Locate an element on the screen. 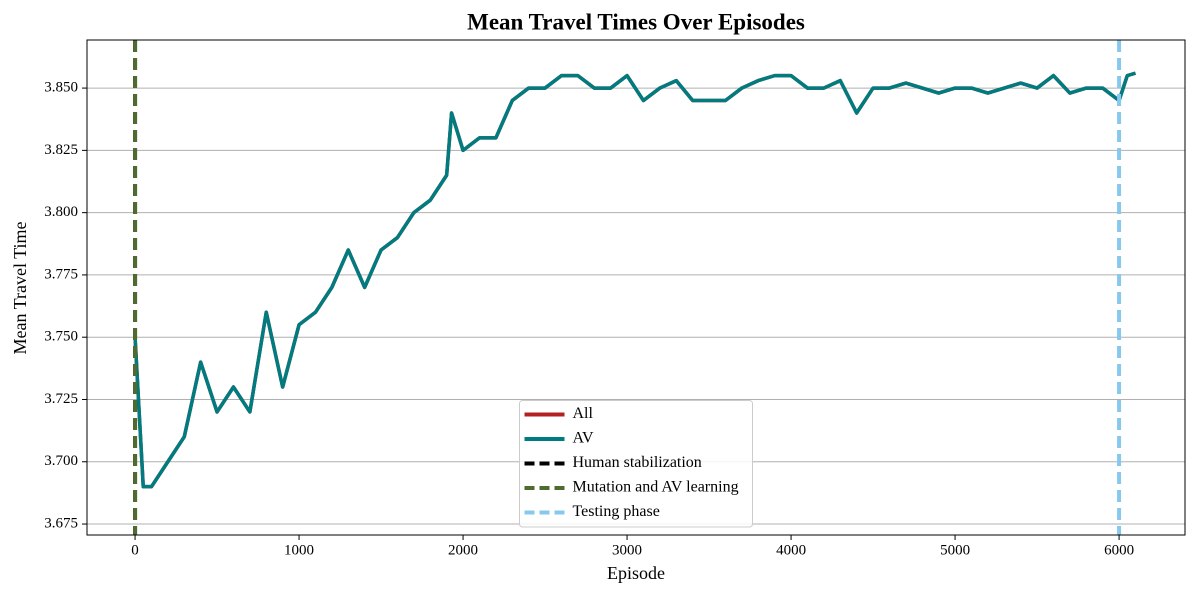 This screenshot has height=605, width=1200. legend-label: Testing phase is located at coordinates (616, 511).